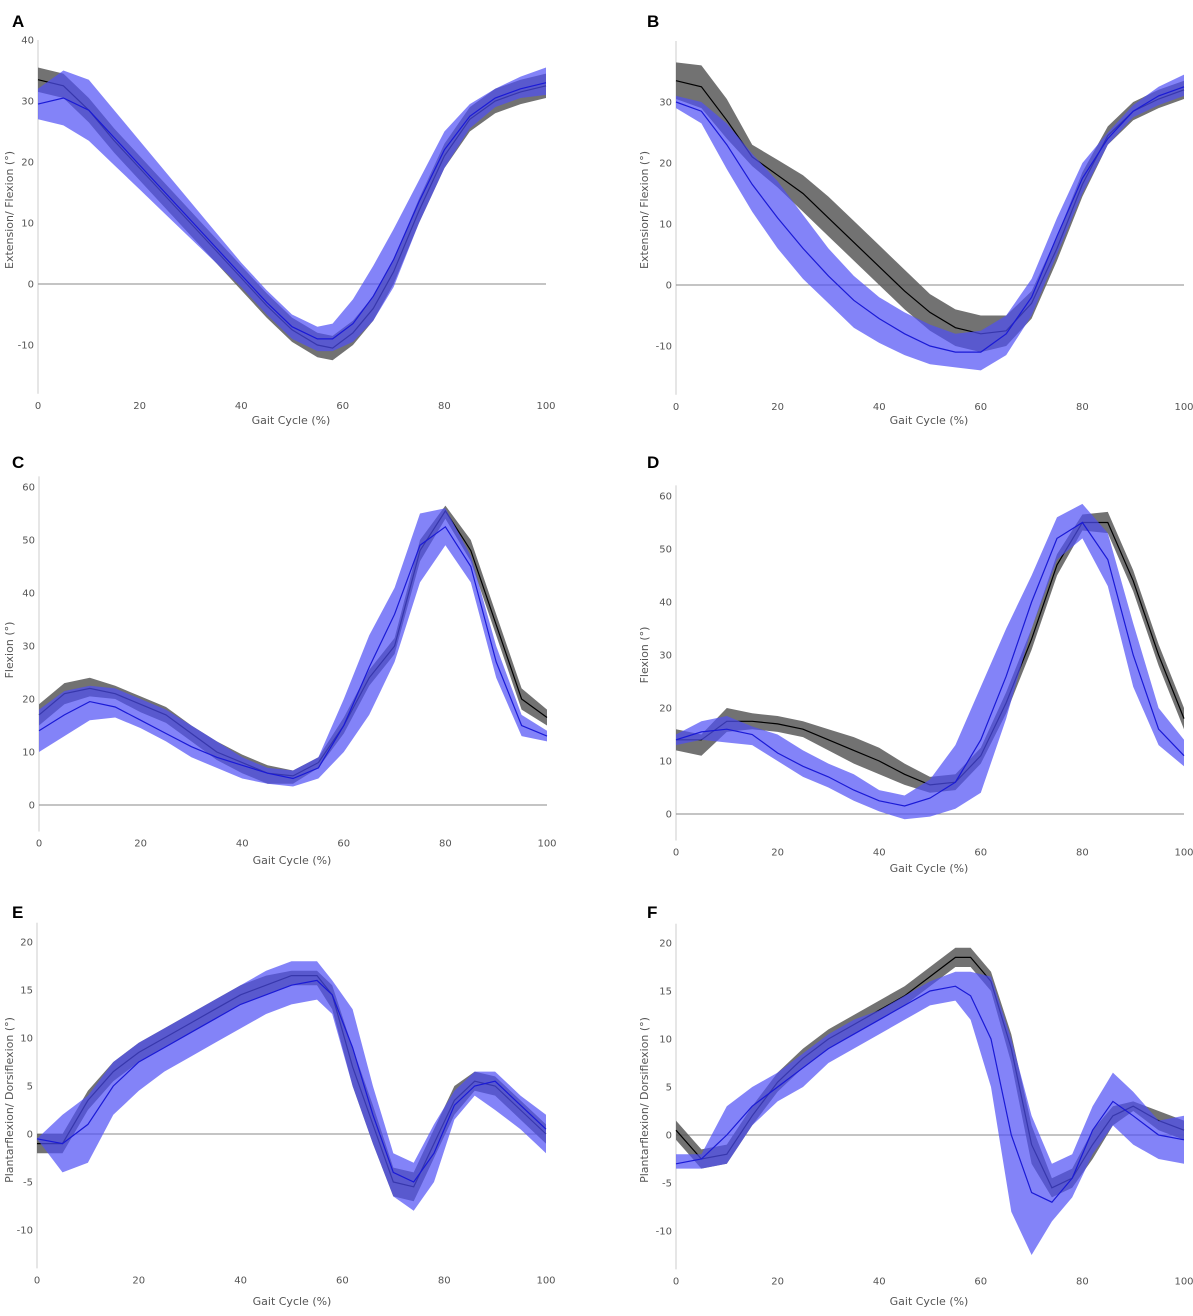 The width and height of the screenshot is (1193, 1316). Describe the element at coordinates (292, 860) in the screenshot. I see `x-axis-title-c: Gait Cycle (%)` at that location.